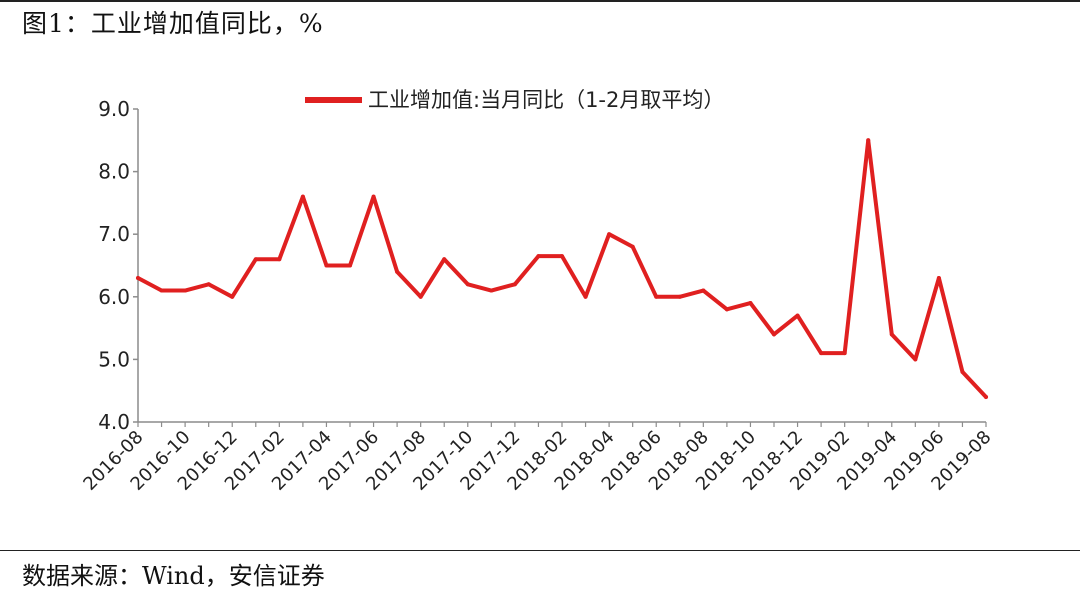  I want to click on y-tick-label: 4.0, so click(114, 422).